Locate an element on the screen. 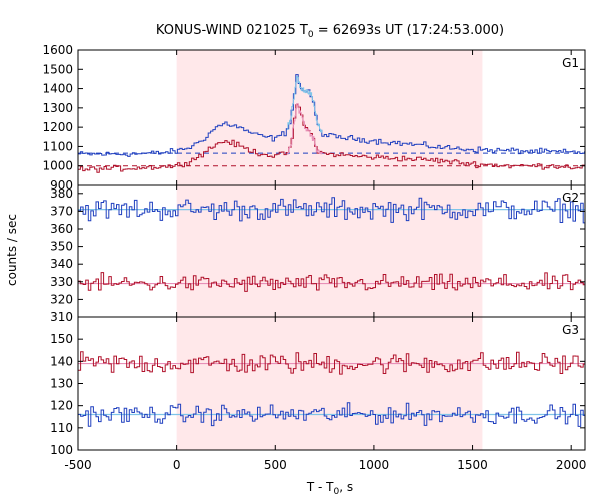 The height and width of the screenshot is (500, 600). title-prefix: KONUS-WIND 021025 T is located at coordinates (232, 30).